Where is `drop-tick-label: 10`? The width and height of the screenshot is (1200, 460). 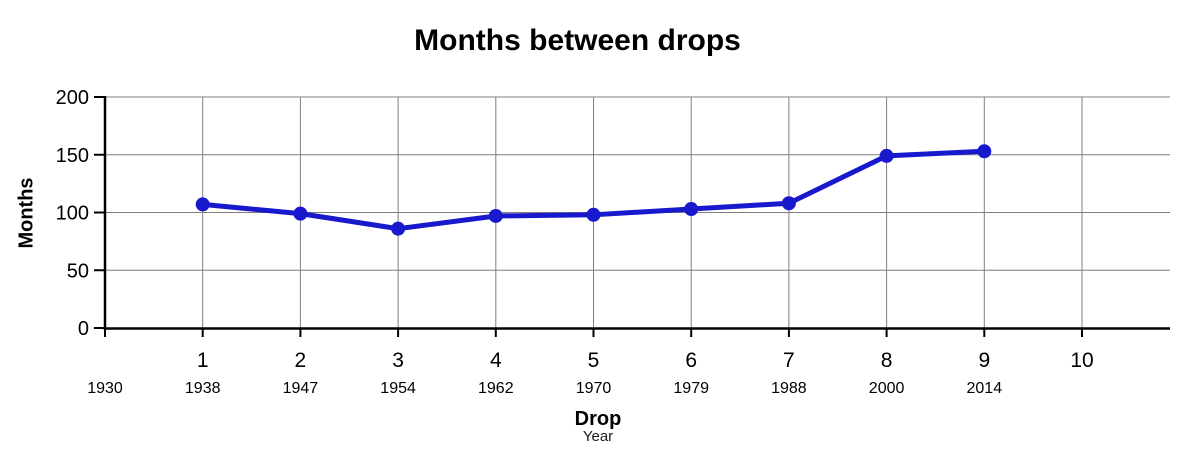 drop-tick-label: 10 is located at coordinates (1081, 360).